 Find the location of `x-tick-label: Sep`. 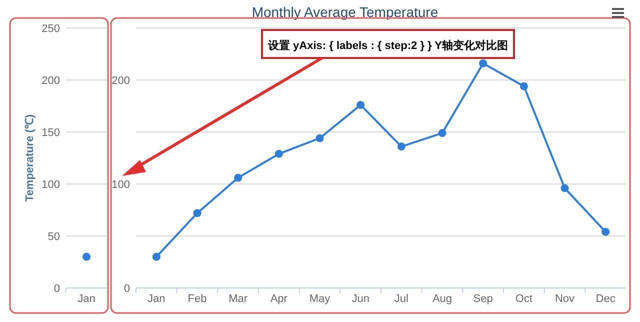

x-tick-label: Sep is located at coordinates (483, 299).